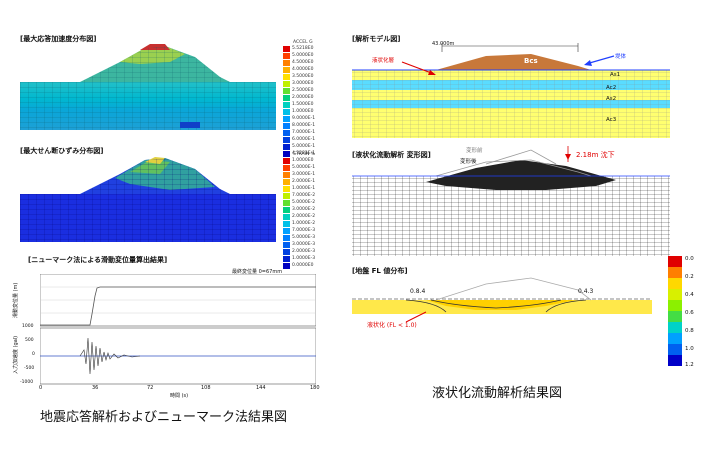  Describe the element at coordinates (304, 154) in the screenshot. I see `strain-legend-header: STRAIN %` at that location.